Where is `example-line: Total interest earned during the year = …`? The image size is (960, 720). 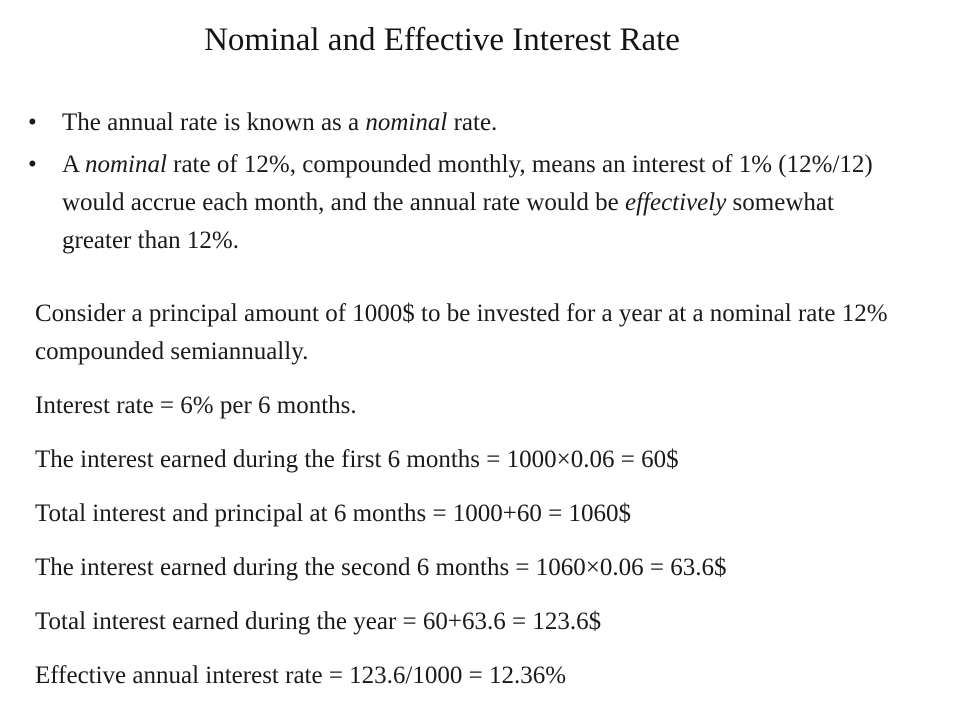 example-line: Total interest earned during the year = … is located at coordinates (318, 621).